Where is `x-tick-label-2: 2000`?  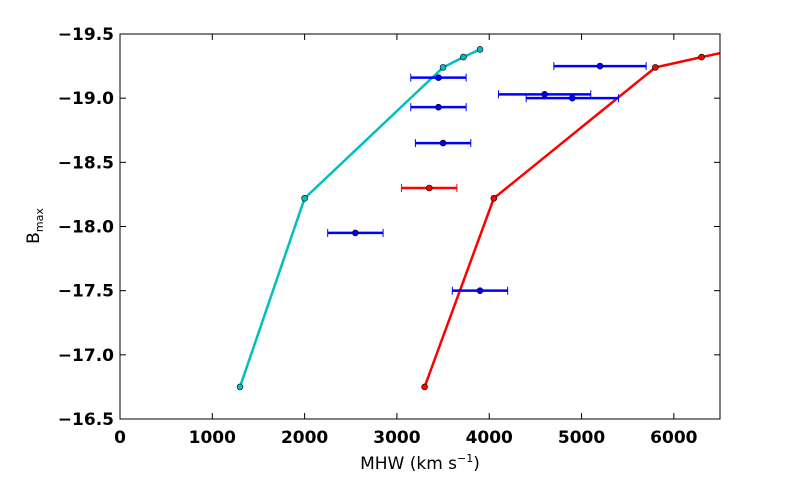
x-tick-label-2: 2000 is located at coordinates (304, 438).